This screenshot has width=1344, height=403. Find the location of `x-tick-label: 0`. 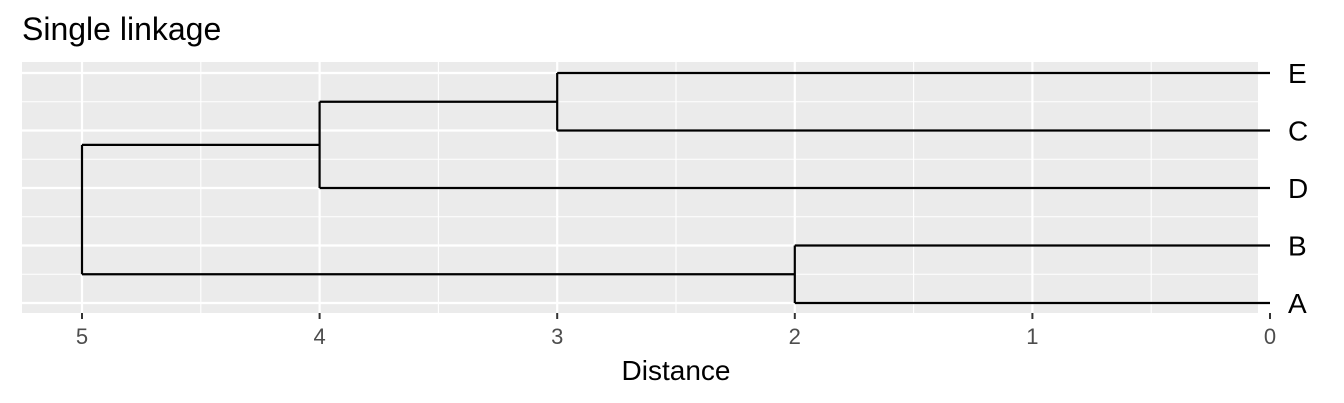

x-tick-label: 0 is located at coordinates (1270, 336).